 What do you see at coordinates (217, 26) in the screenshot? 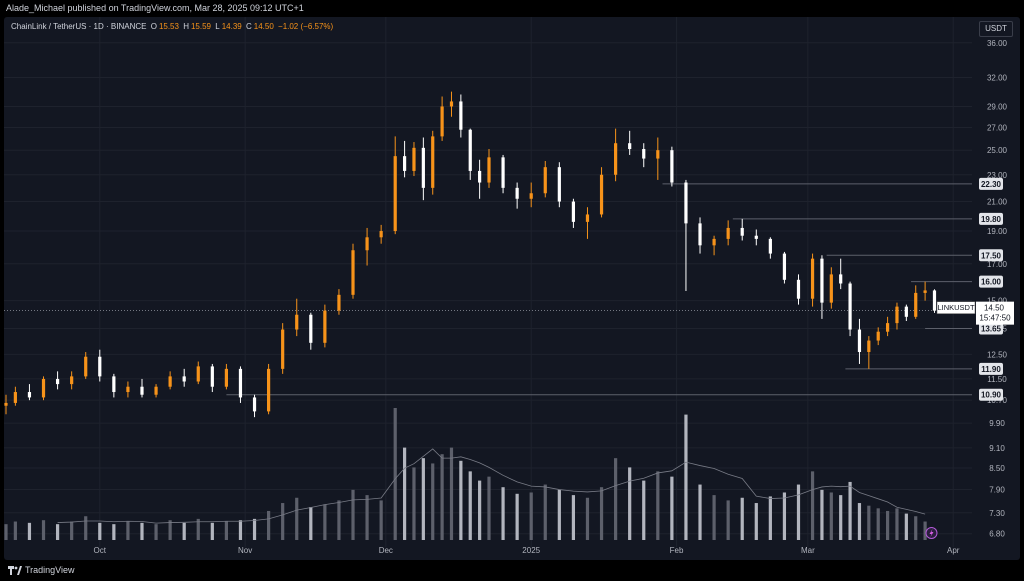
I see `low-key: L` at bounding box center [217, 26].